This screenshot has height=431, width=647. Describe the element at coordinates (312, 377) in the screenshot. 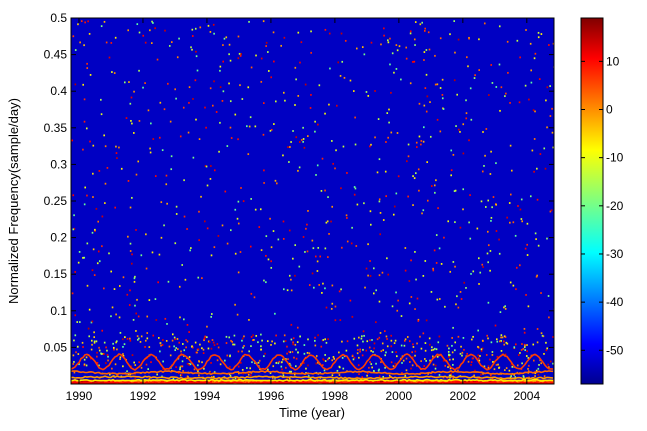

I see `spectral-ridge` at that location.